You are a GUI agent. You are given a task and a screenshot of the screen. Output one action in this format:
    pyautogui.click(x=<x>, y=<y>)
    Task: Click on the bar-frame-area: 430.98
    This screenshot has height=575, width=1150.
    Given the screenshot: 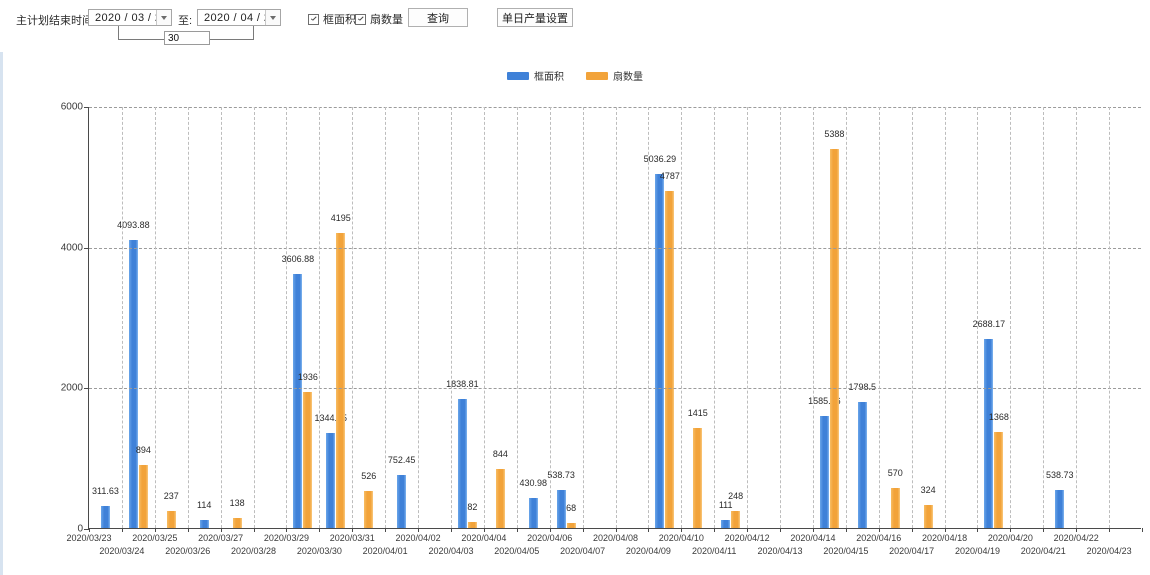 What is the action you would take?
    pyautogui.click(x=533, y=317)
    